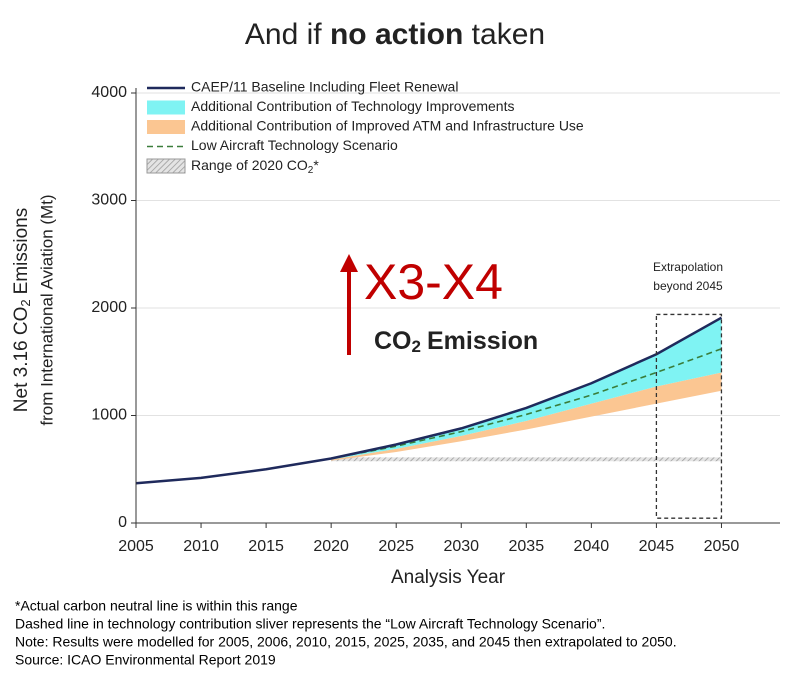 This screenshot has width=790, height=679. What do you see at coordinates (461, 546) in the screenshot?
I see `x-tick-label: 2030` at bounding box center [461, 546].